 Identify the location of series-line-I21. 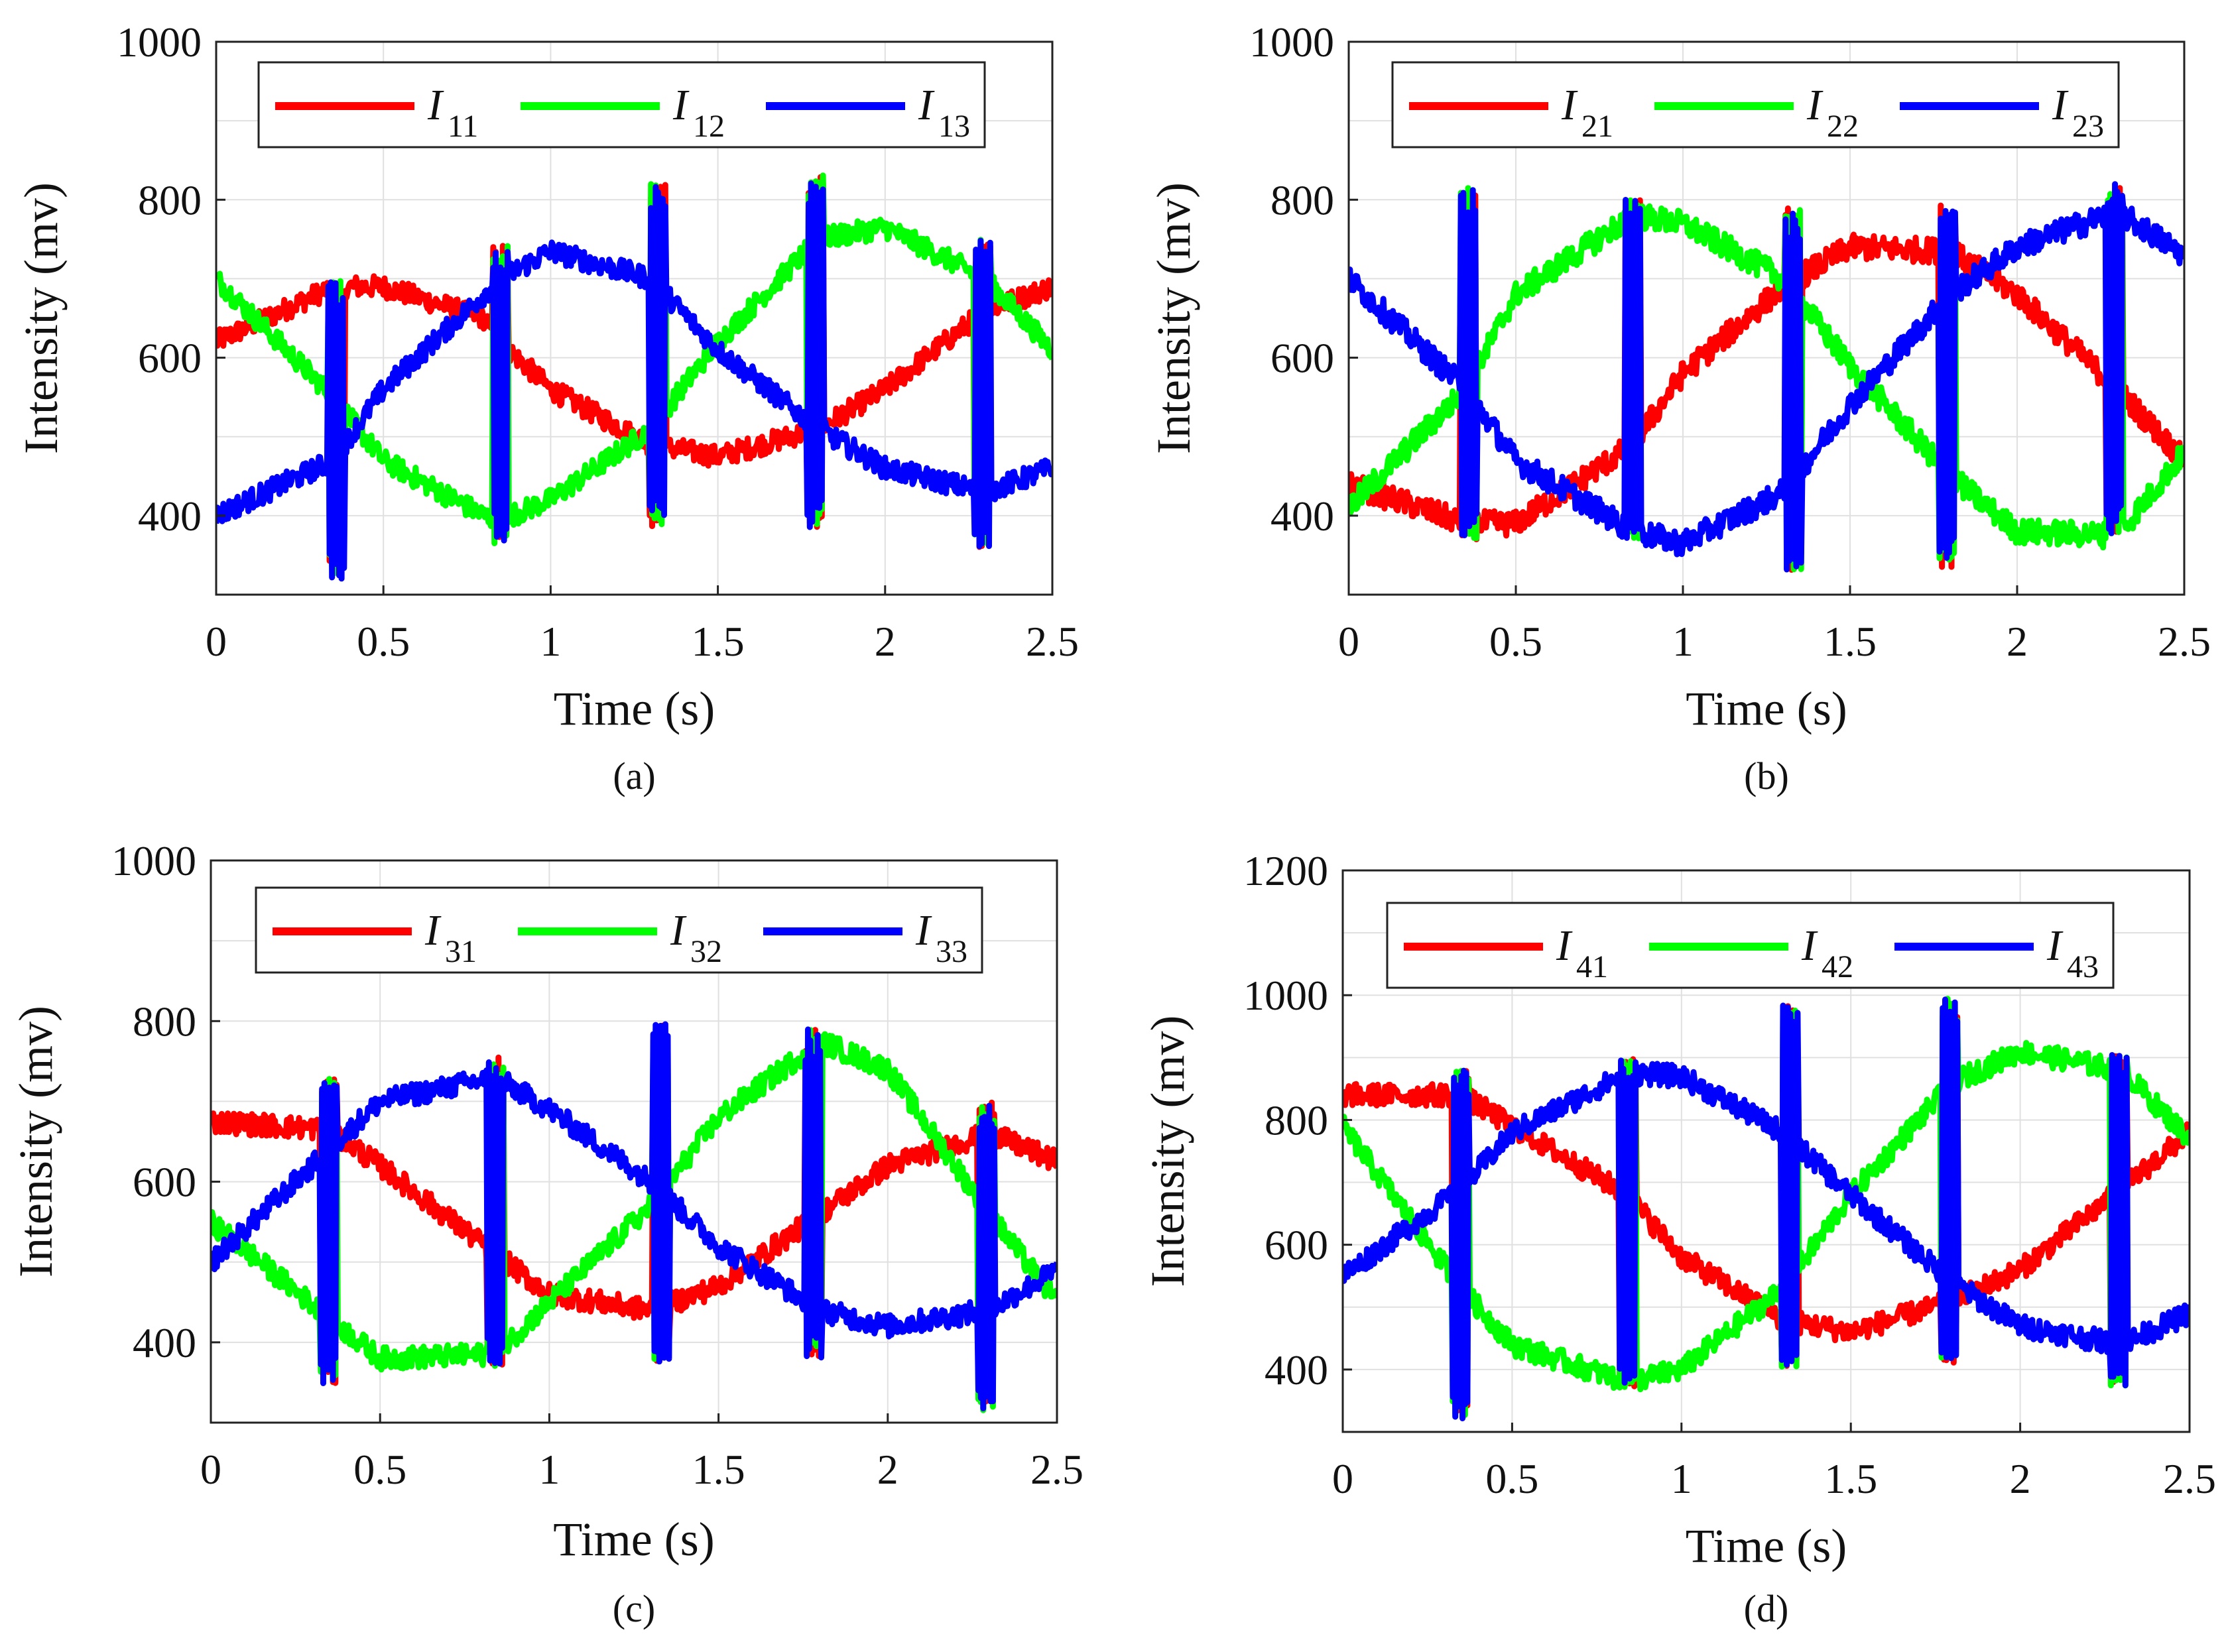
(1766, 379).